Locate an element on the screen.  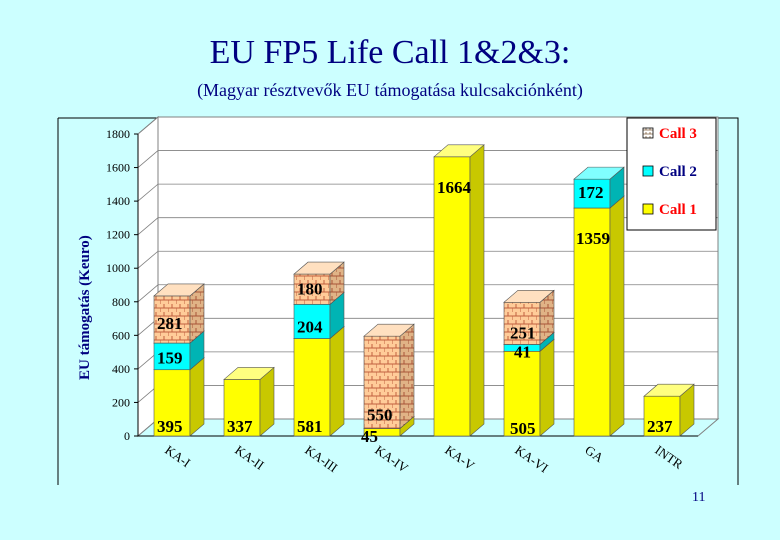
x-tick-label: KA-IV is located at coordinates (391, 459).